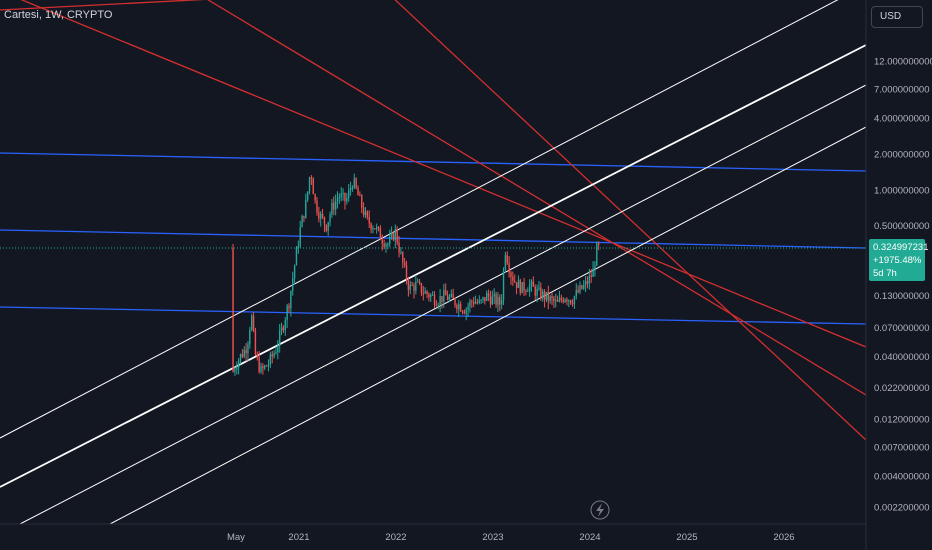 The width and height of the screenshot is (932, 550). What do you see at coordinates (236, 537) in the screenshot?
I see `time-tick-label: May` at bounding box center [236, 537].